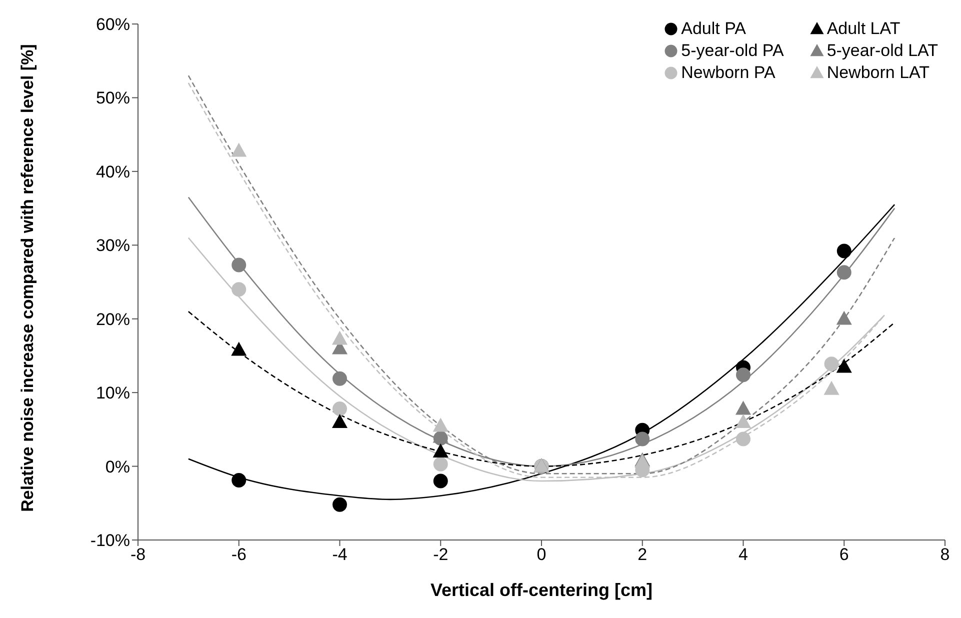 The image size is (961, 618). I want to click on legend-label: 5-year-old PA, so click(732, 51).